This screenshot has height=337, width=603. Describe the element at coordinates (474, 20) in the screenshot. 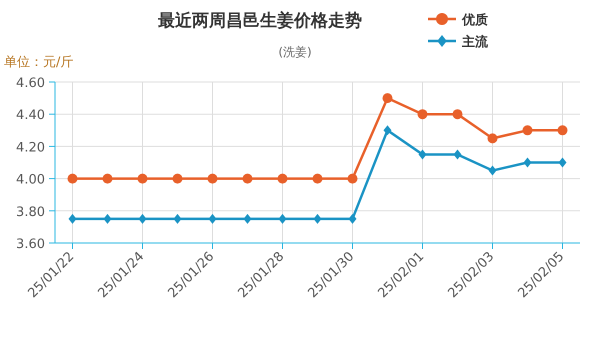

I see `legend-label: 优质` at that location.